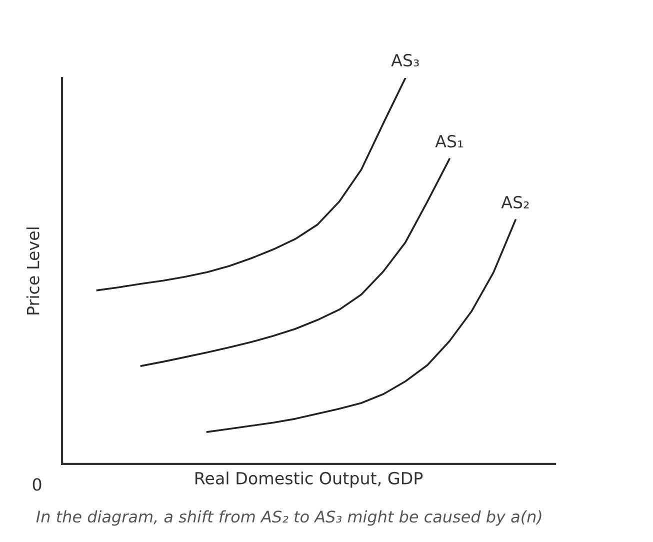 This screenshot has height=542, width=653. What do you see at coordinates (405, 60) in the screenshot?
I see `series-label: AS₃` at bounding box center [405, 60].